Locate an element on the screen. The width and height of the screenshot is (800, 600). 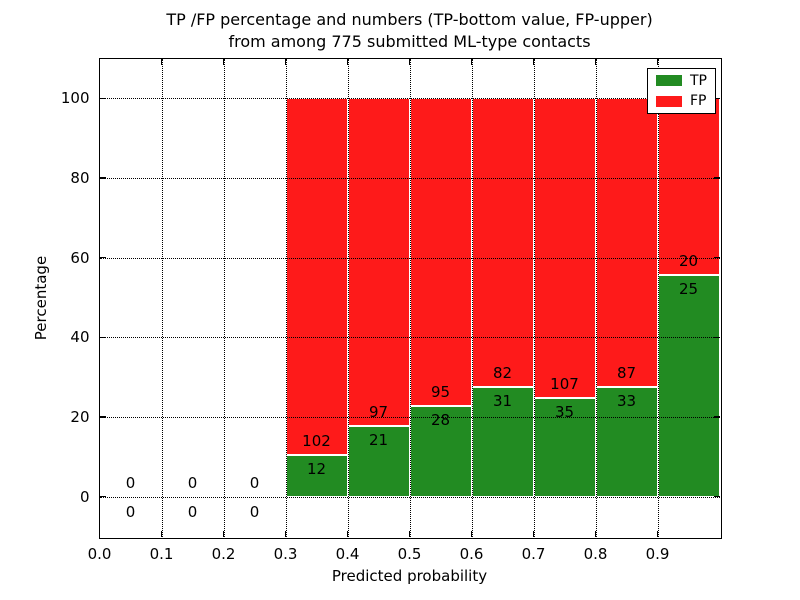
bar-count-label-tp: 28 is located at coordinates (440, 419).